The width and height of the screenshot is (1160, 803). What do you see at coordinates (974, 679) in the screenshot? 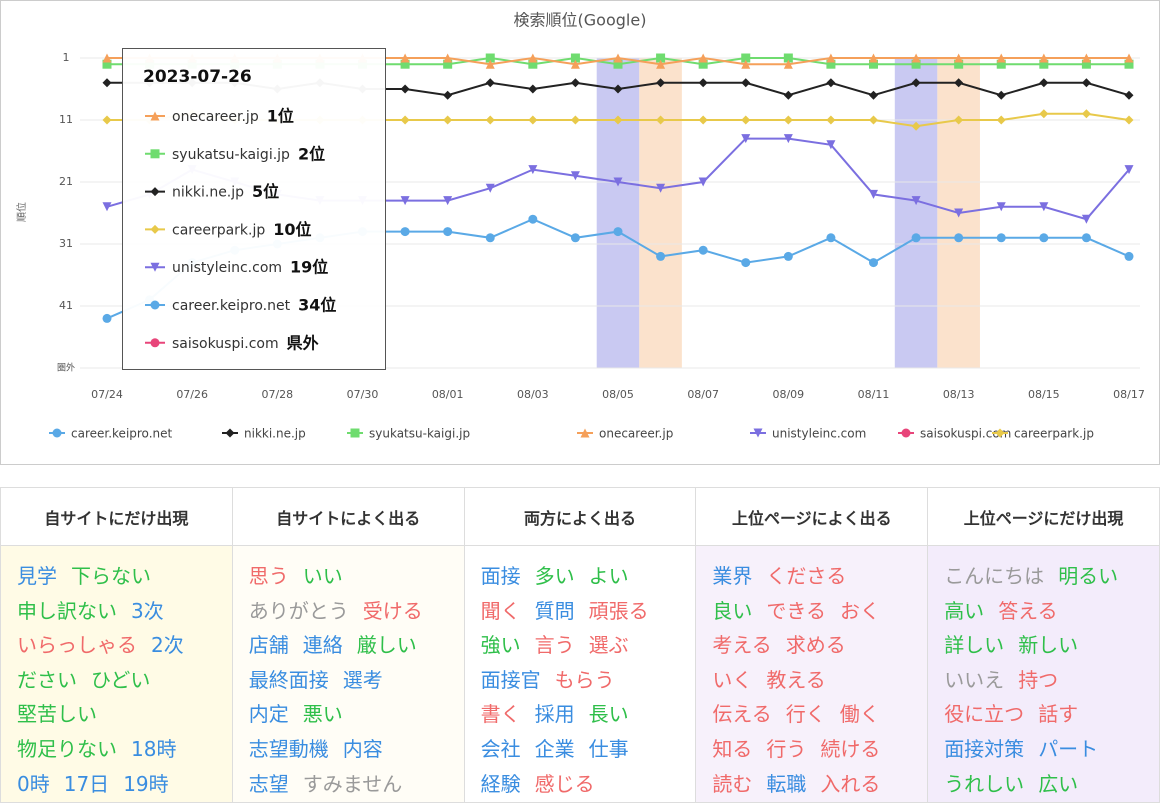
I see `word: いいえ` at bounding box center [974, 679].